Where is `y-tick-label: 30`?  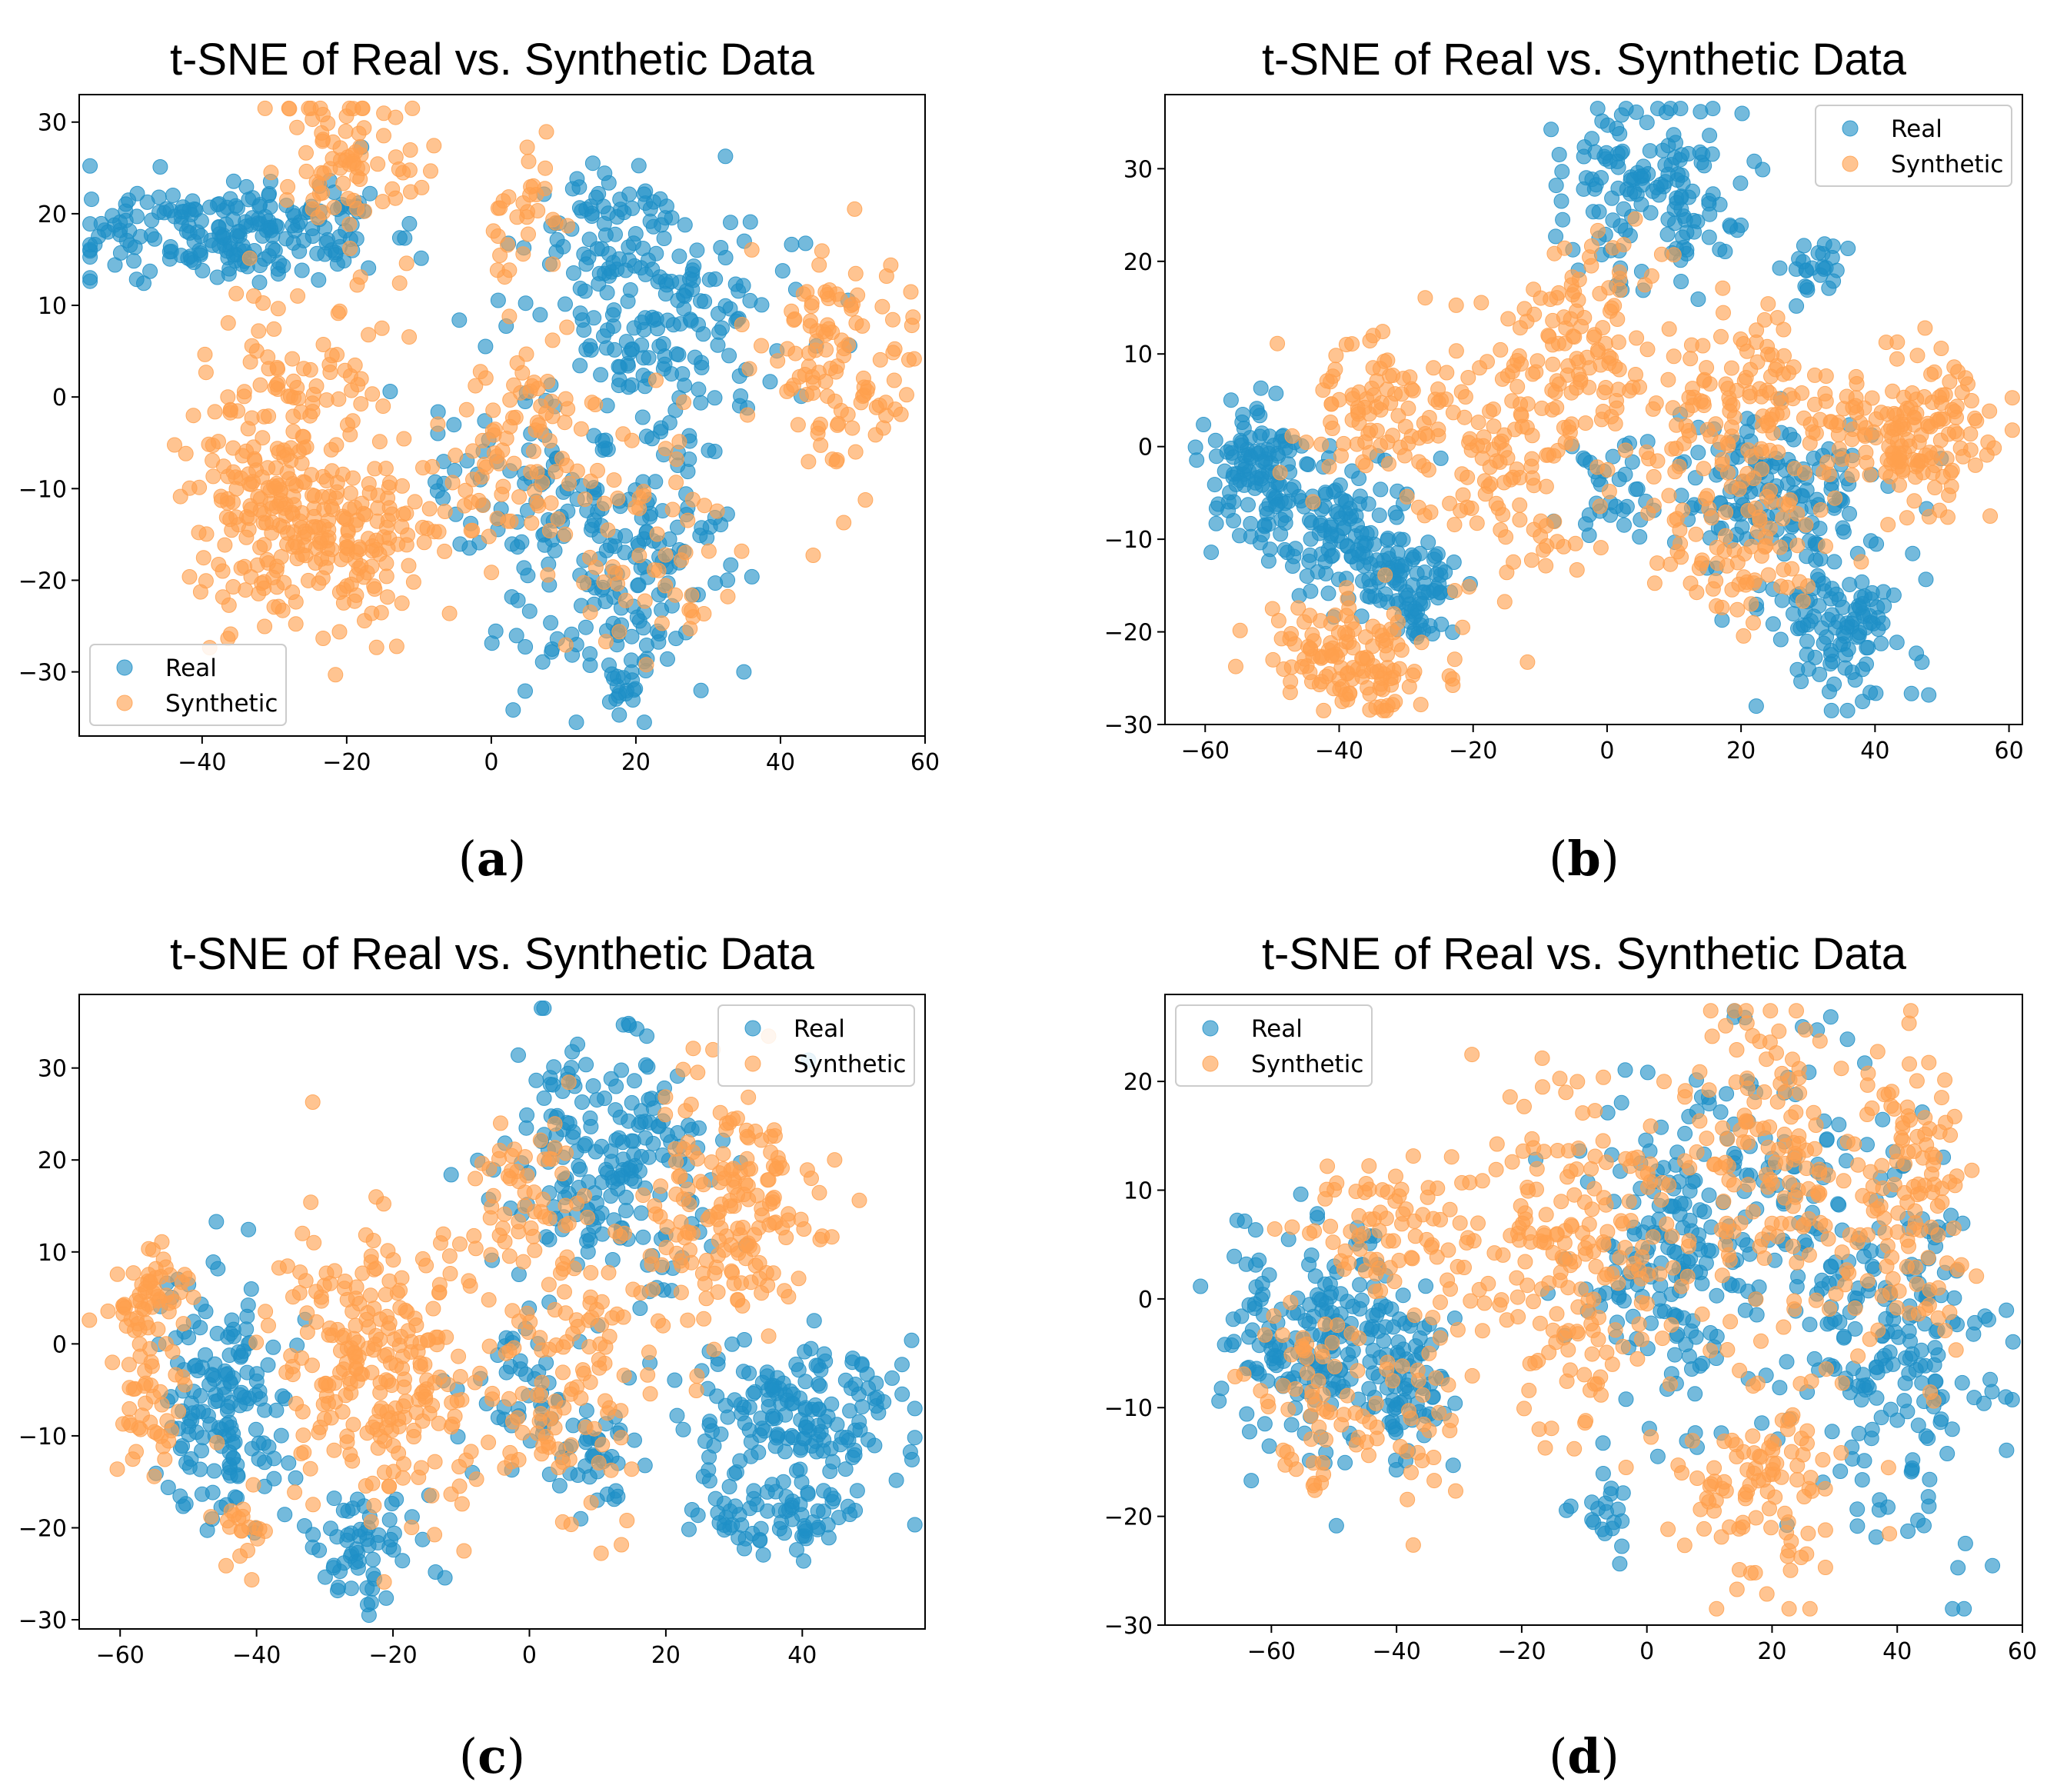
y-tick-label: 30 is located at coordinates (52, 123).